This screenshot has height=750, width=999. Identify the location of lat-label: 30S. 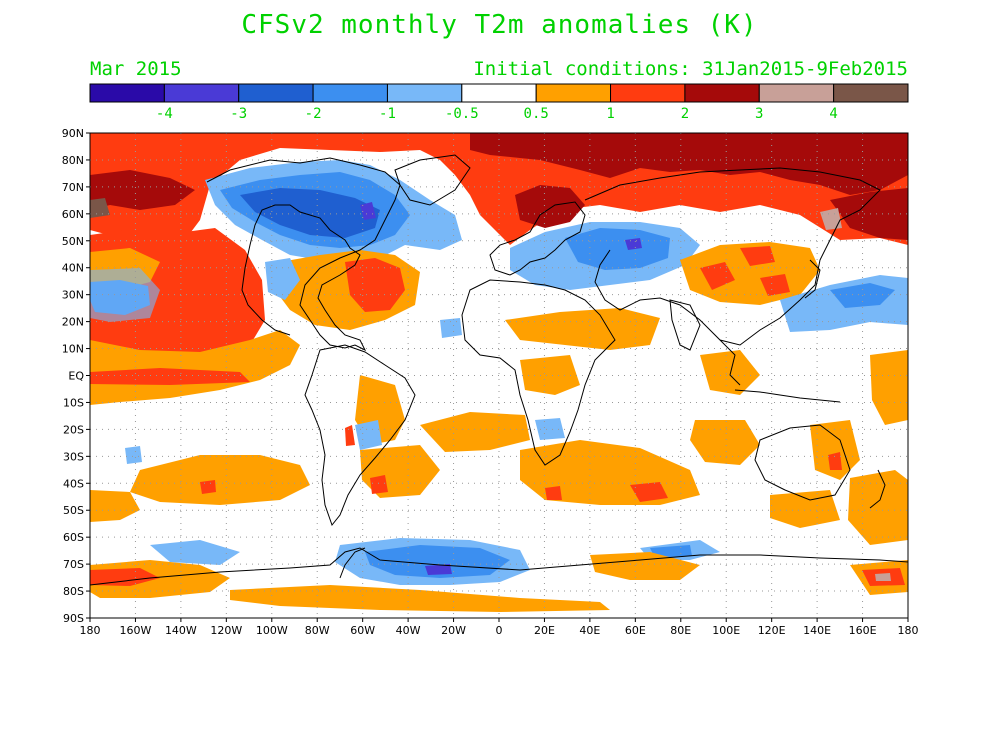
(73, 456).